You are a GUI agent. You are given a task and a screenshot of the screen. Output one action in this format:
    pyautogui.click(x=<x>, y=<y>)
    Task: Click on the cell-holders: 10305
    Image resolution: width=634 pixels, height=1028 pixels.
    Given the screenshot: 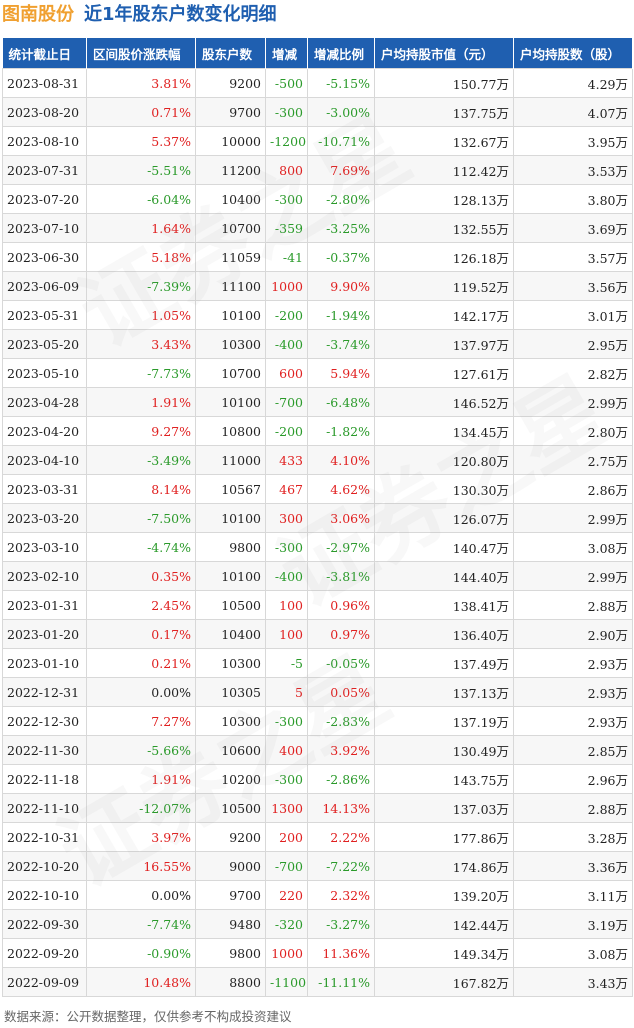 What is the action you would take?
    pyautogui.click(x=230, y=692)
    